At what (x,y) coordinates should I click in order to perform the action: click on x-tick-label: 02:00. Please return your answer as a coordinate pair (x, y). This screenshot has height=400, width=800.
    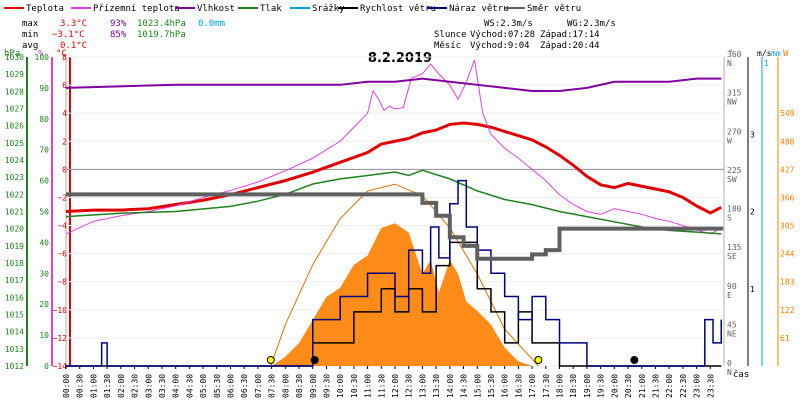
    Looking at the image, I should click on (121, 386).